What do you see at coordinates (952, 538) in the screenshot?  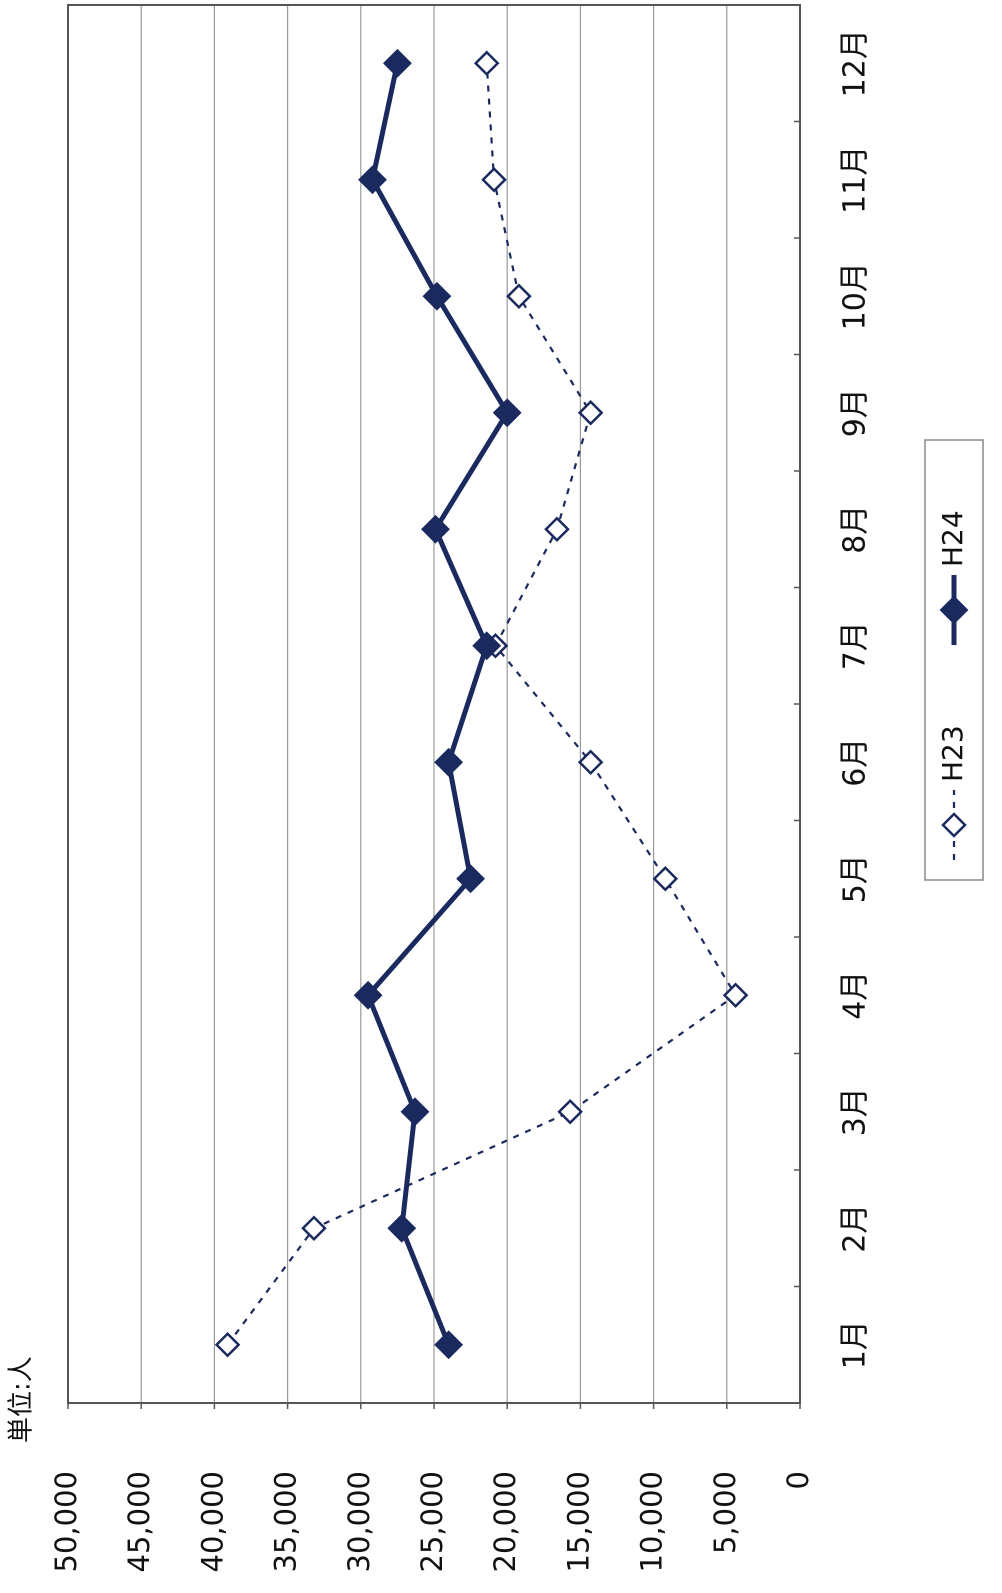 I see `legend-label: H24` at bounding box center [952, 538].